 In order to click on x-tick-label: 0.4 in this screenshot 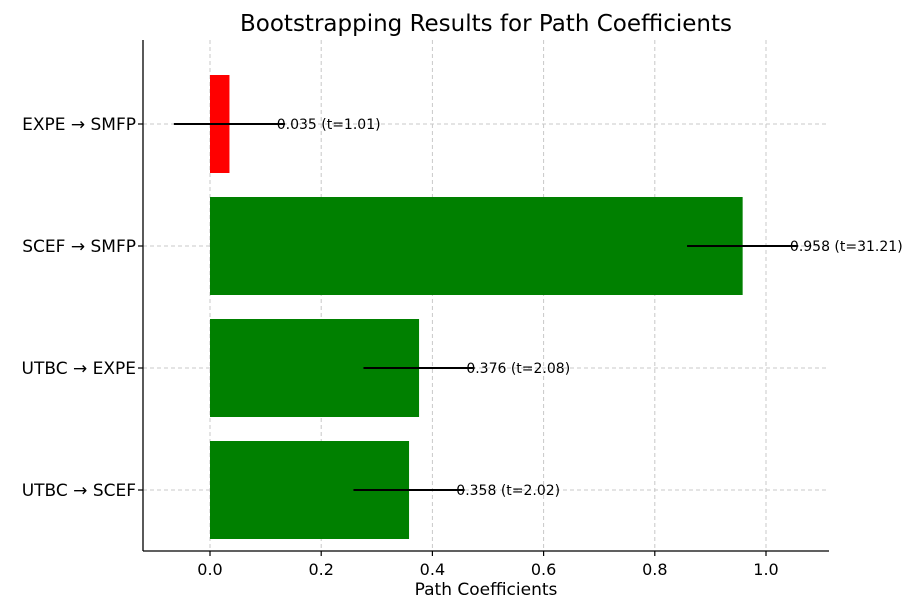, I will do `click(432, 569)`.